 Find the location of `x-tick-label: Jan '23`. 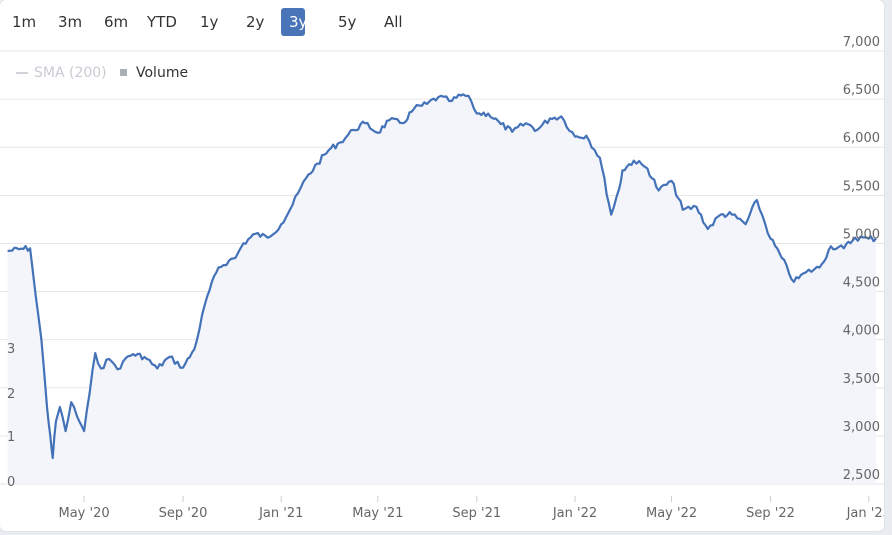

x-tick-label: Jan '23 is located at coordinates (865, 513).